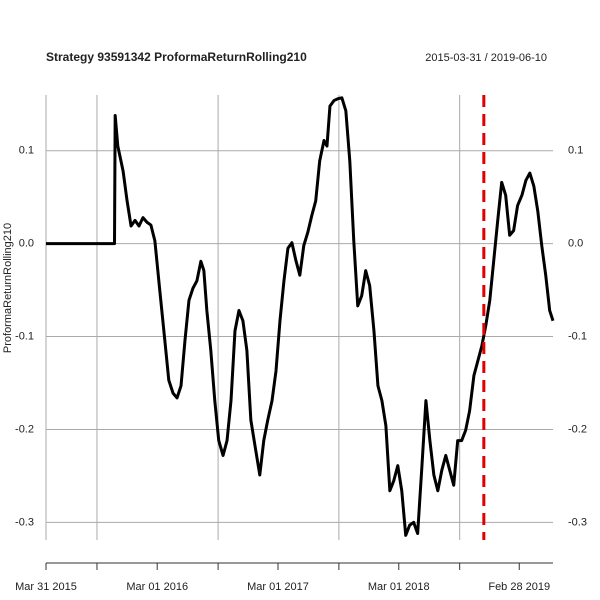  I want to click on y-tick-label-right: -0.2, so click(577, 429).